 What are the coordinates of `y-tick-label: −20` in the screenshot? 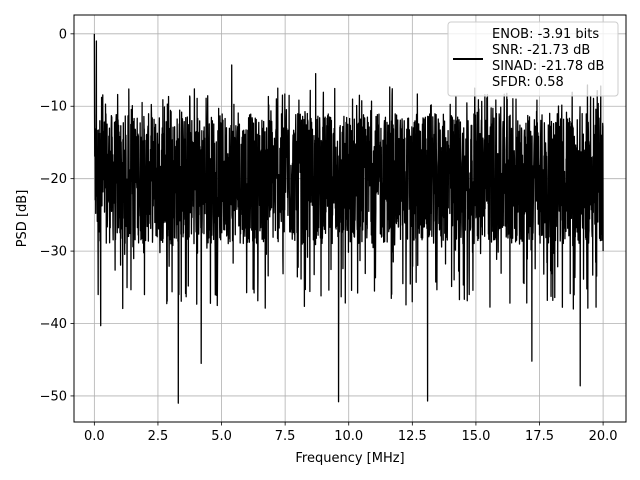 It's located at (53, 179).